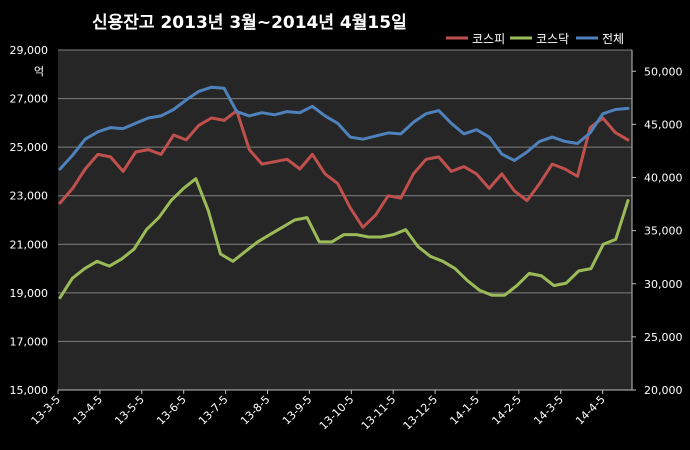 Image resolution: width=690 pixels, height=450 pixels. Describe the element at coordinates (663, 124) in the screenshot. I see `right-tick-label: 45,000` at that location.